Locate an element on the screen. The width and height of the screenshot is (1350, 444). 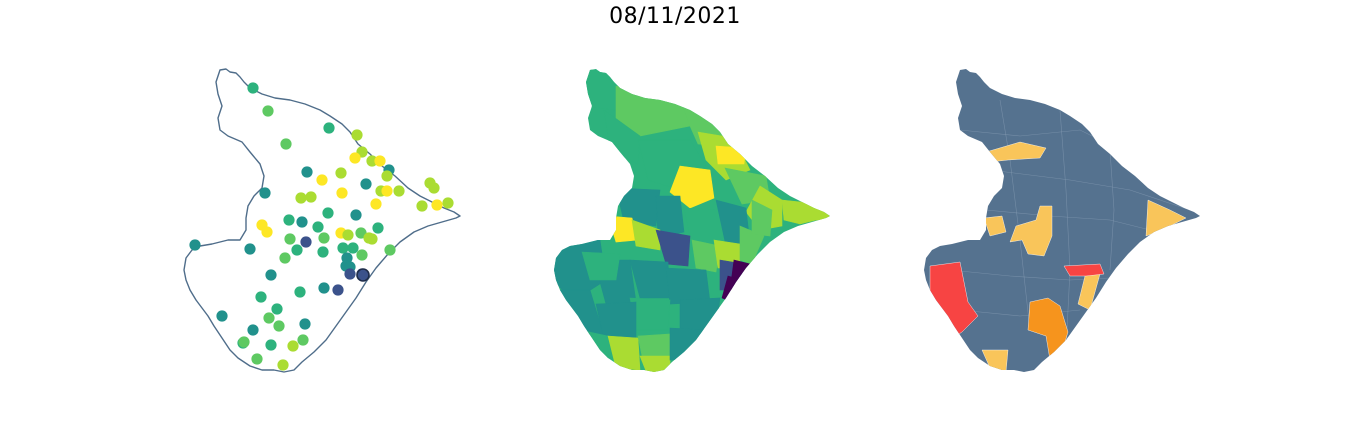
classified-map-svg is located at coordinates (1062, 220).